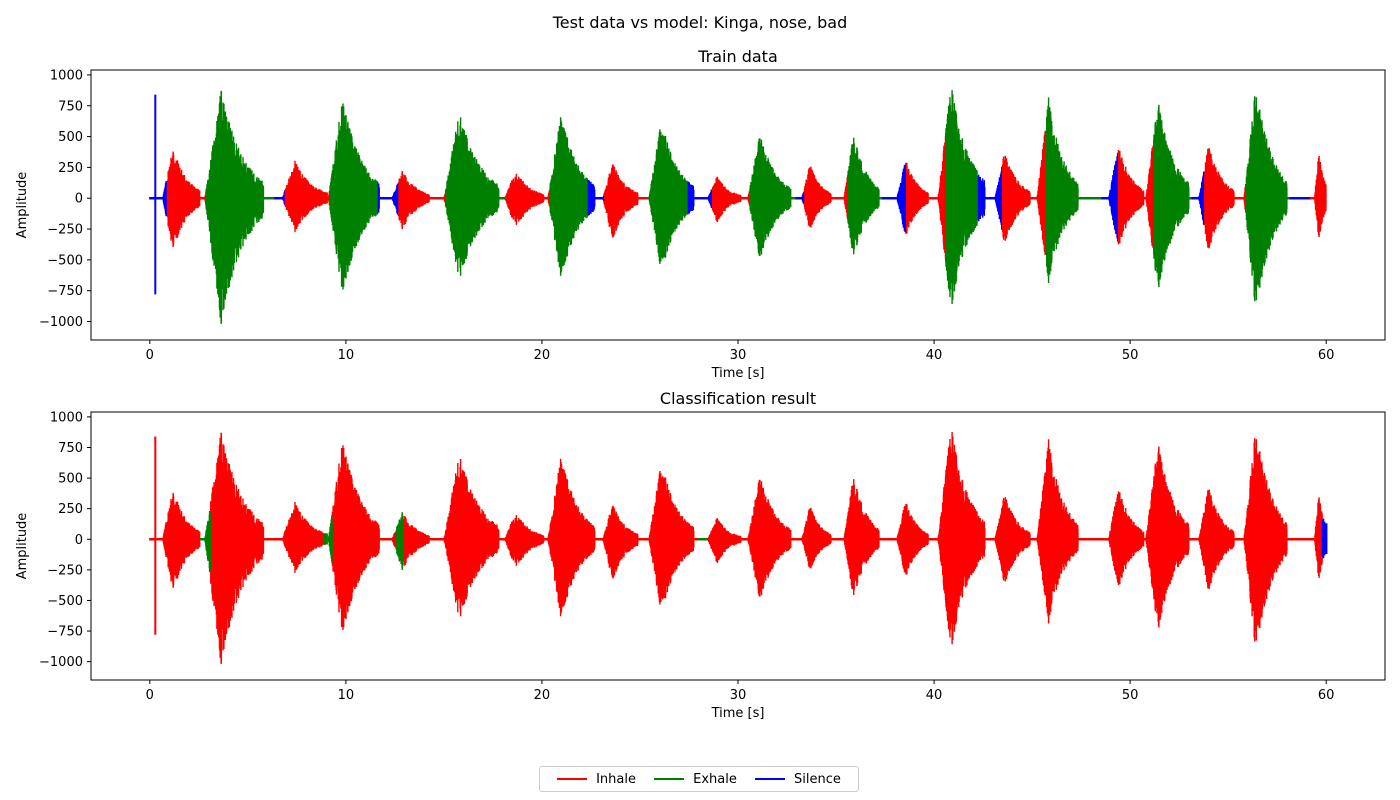  Describe the element at coordinates (669, 779) in the screenshot. I see `legend-swatch-exhale` at that location.